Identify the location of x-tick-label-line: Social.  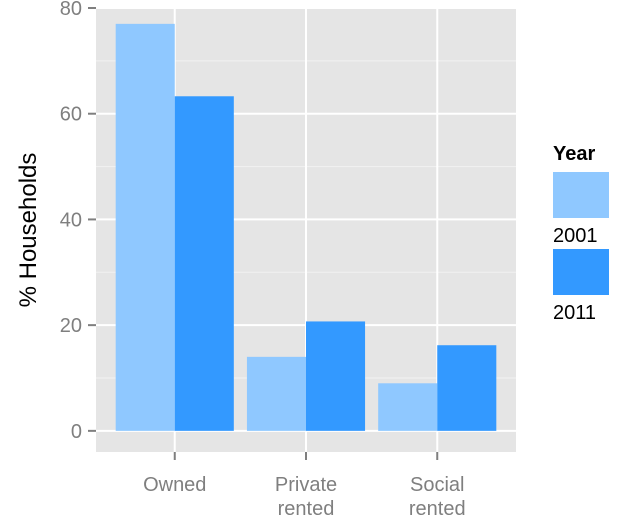
(437, 485).